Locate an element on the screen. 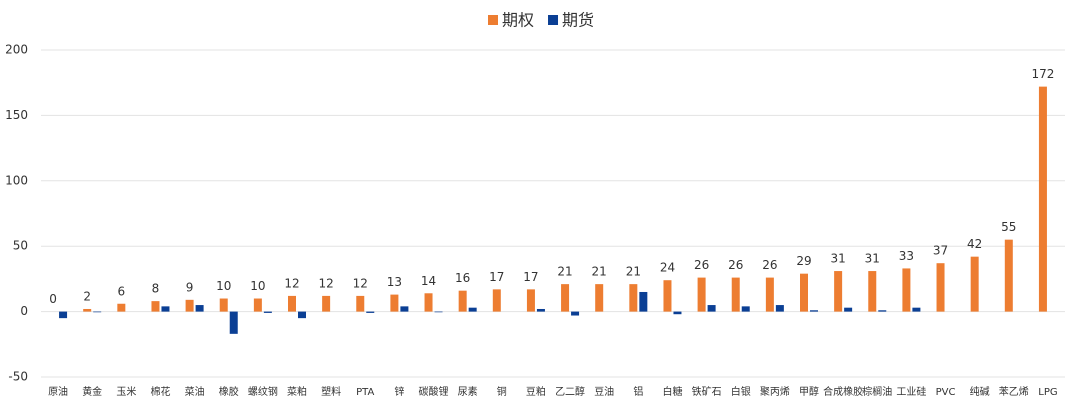  data-label: 31 is located at coordinates (837, 259).